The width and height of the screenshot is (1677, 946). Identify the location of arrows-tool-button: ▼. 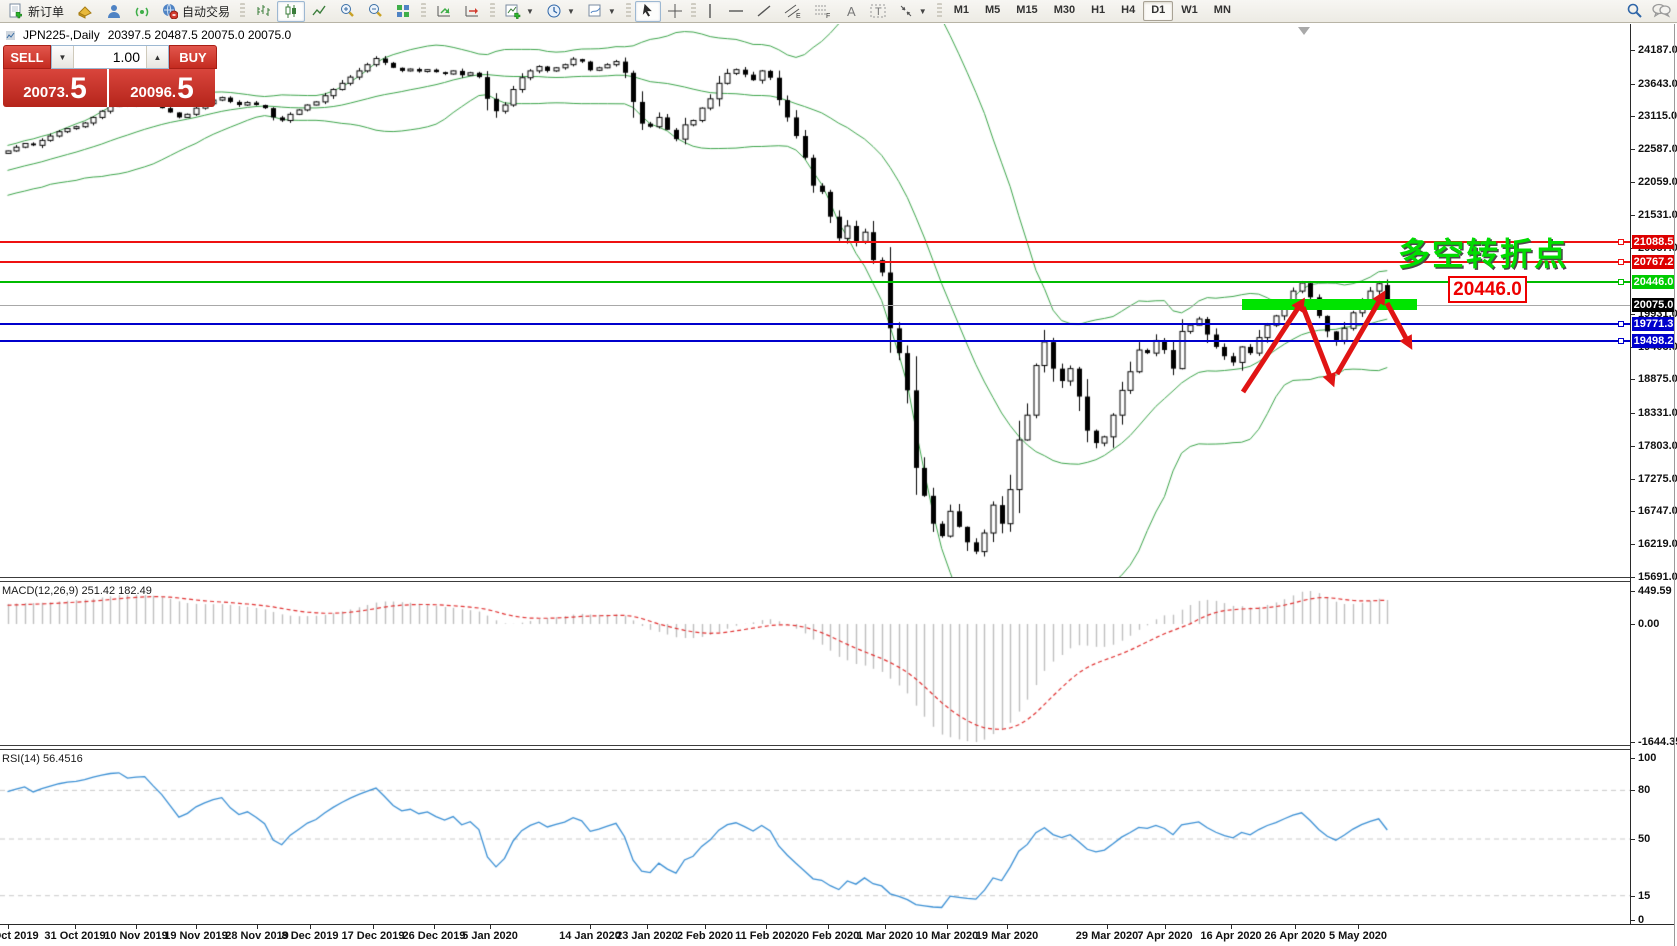
(912, 11).